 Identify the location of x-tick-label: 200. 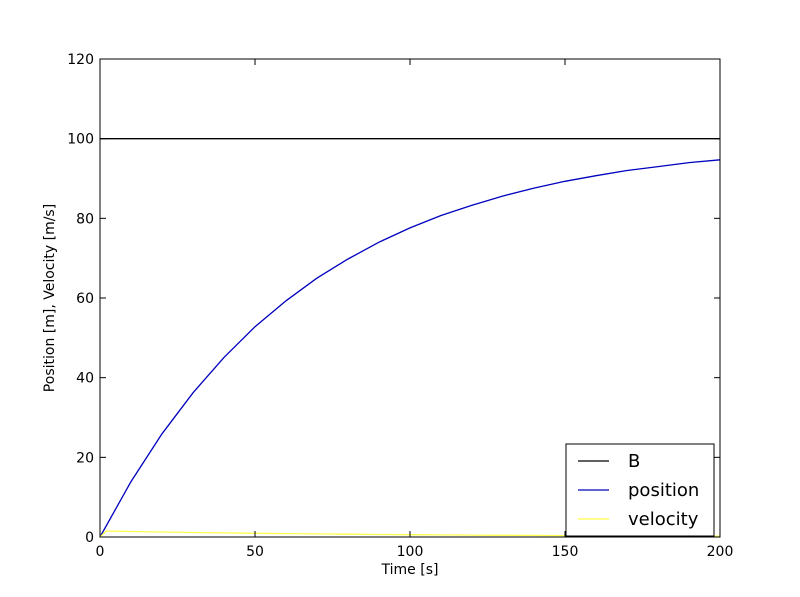
(720, 552).